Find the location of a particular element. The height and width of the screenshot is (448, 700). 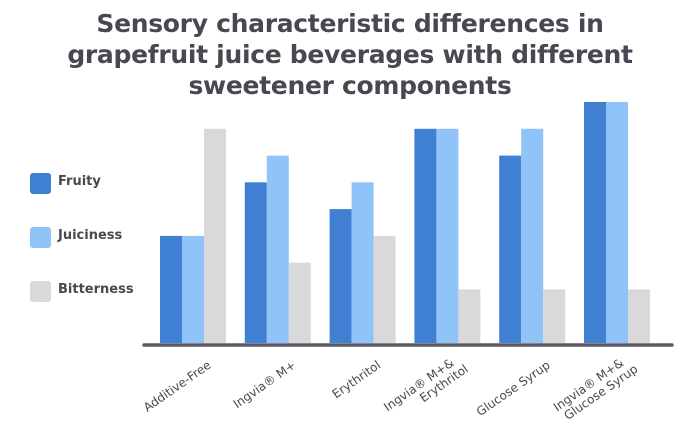

x-tick-label-line: Erythritol is located at coordinates (357, 379).